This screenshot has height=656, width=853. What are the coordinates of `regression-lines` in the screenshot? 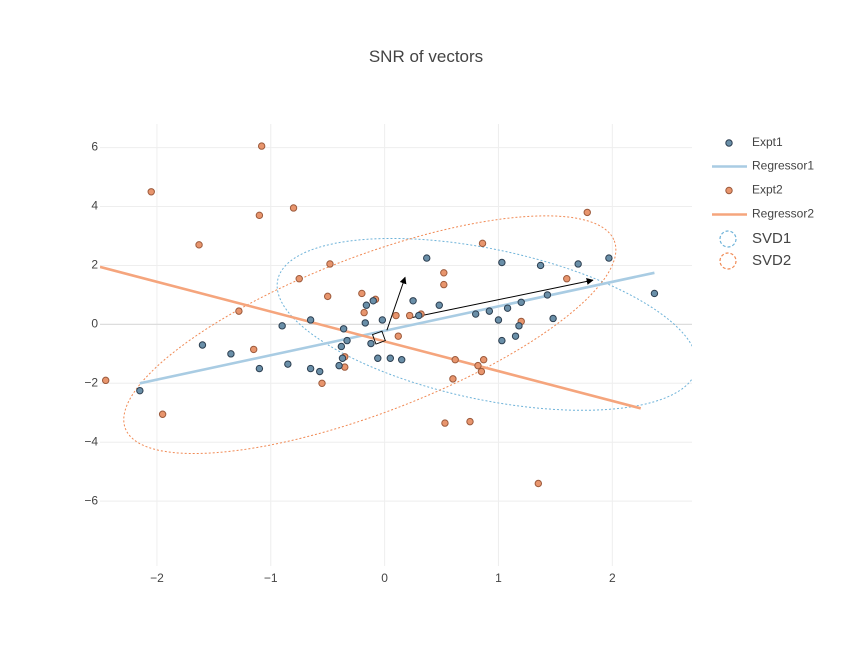 It's located at (377, 337).